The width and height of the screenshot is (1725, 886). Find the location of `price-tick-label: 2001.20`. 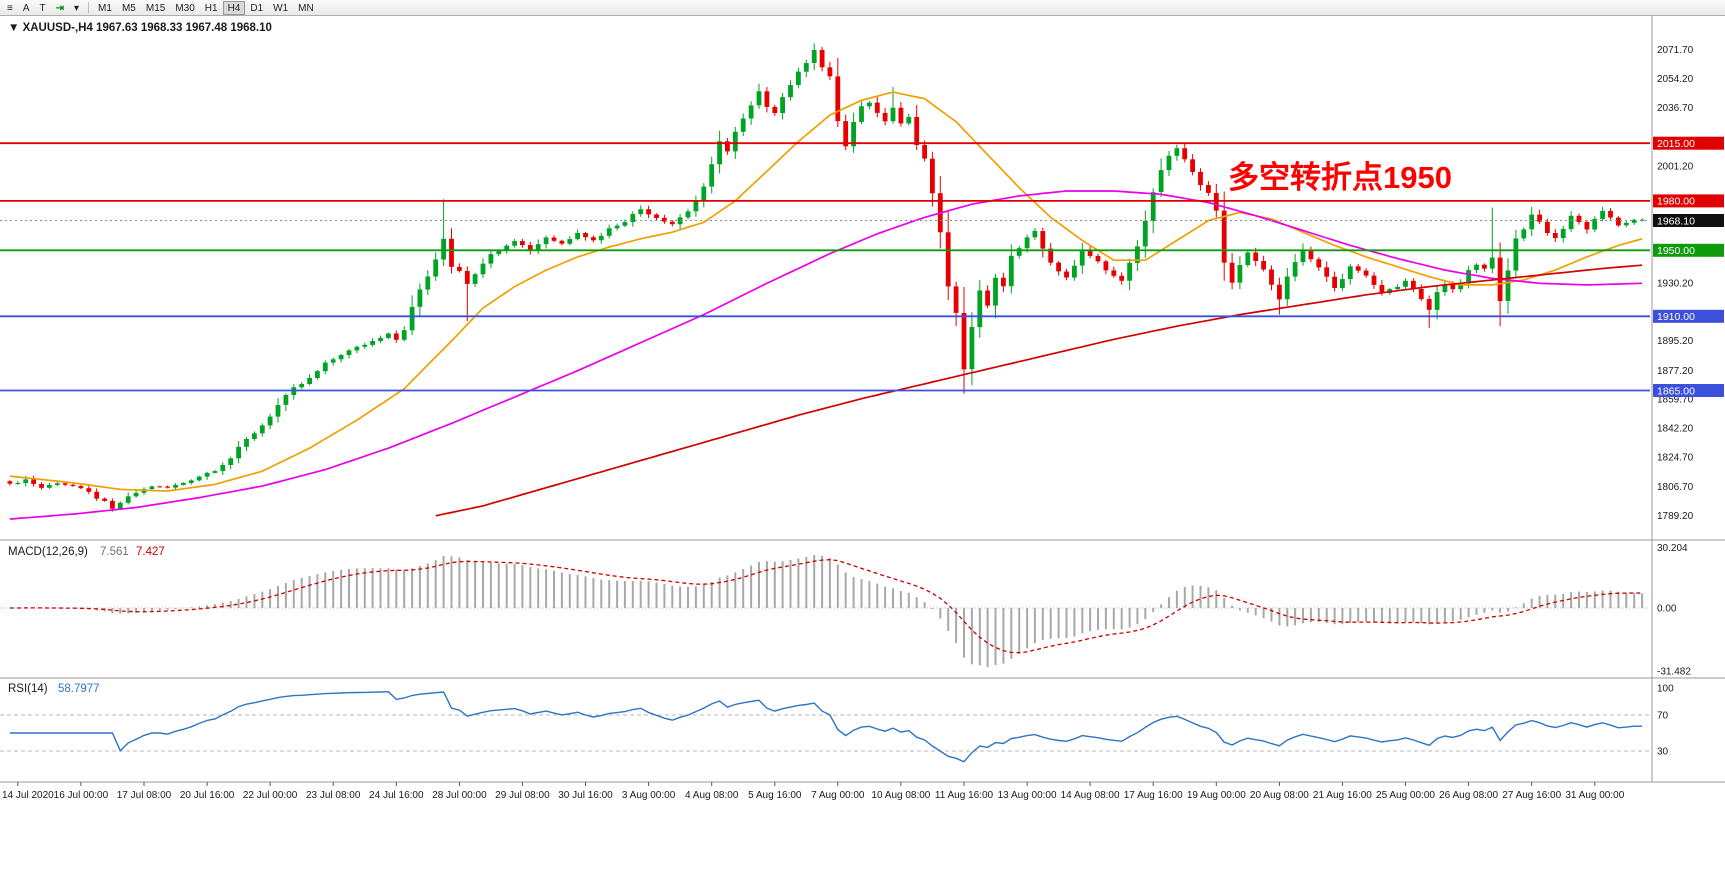

price-tick-label: 2001.20 is located at coordinates (1675, 166).